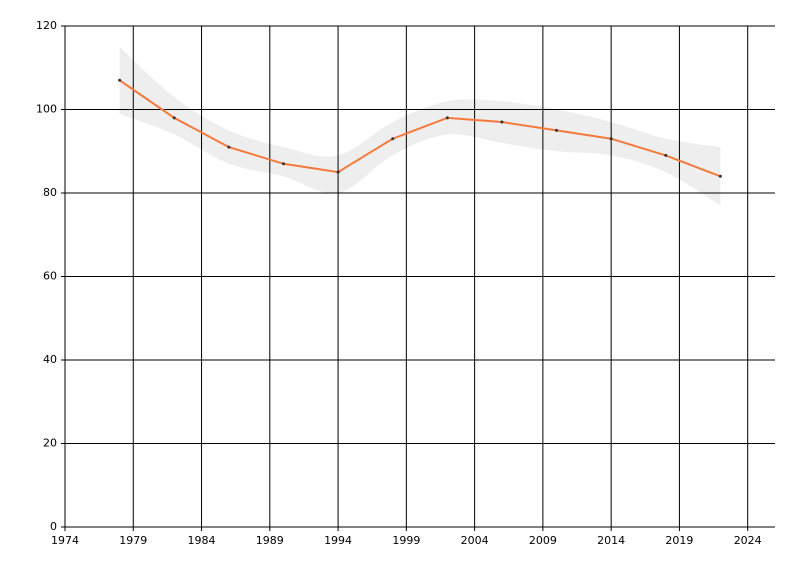  I want to click on x-tick-label: 1984, so click(202, 540).